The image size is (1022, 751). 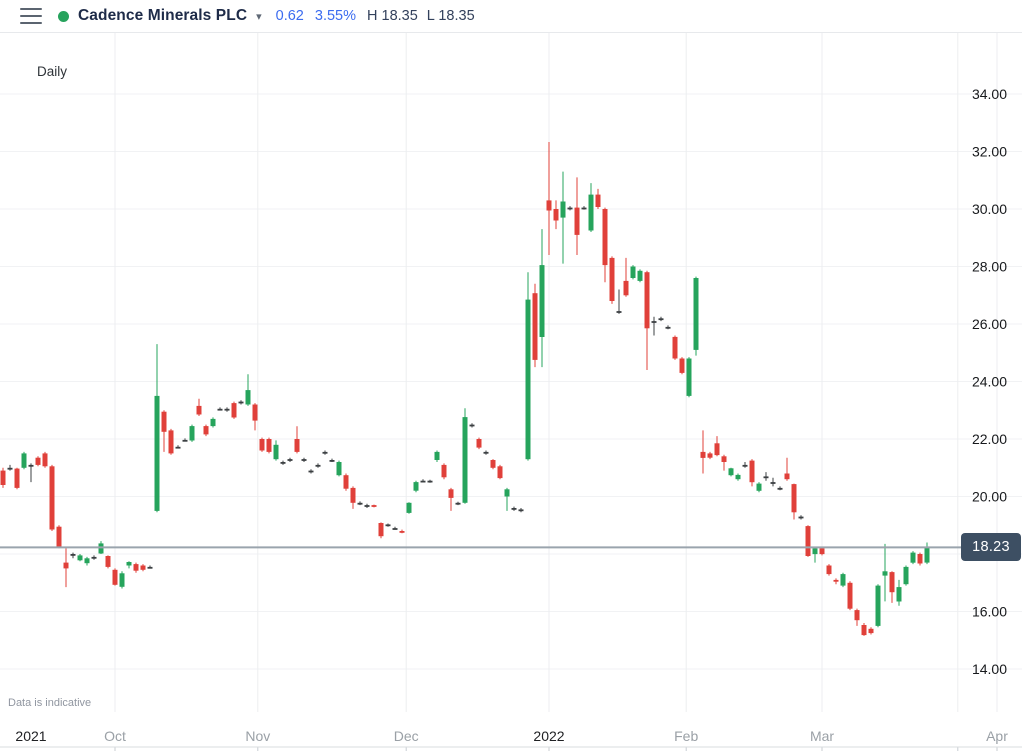 What do you see at coordinates (450, 16) in the screenshot?
I see `day-low: L 18.35` at bounding box center [450, 16].